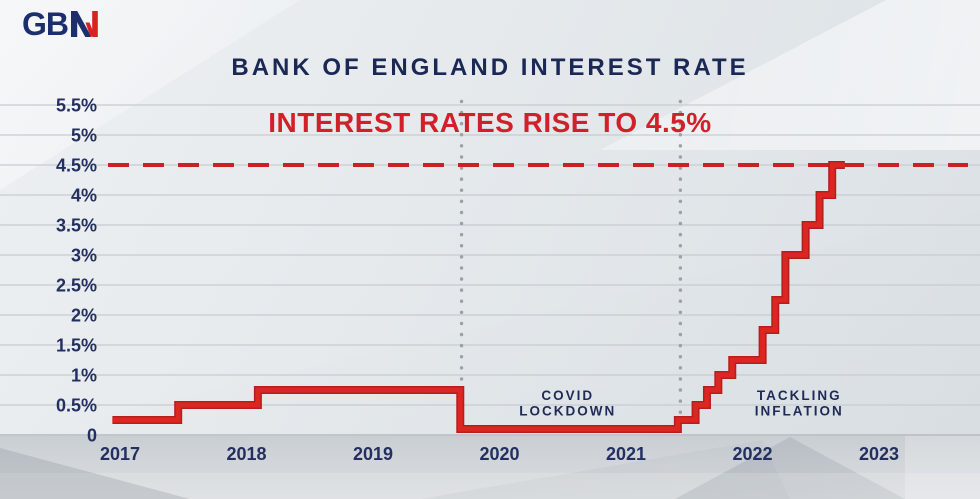 Image resolution: width=980 pixels, height=499 pixels. What do you see at coordinates (120, 454) in the screenshot?
I see `x-tick-label: 2017` at bounding box center [120, 454].